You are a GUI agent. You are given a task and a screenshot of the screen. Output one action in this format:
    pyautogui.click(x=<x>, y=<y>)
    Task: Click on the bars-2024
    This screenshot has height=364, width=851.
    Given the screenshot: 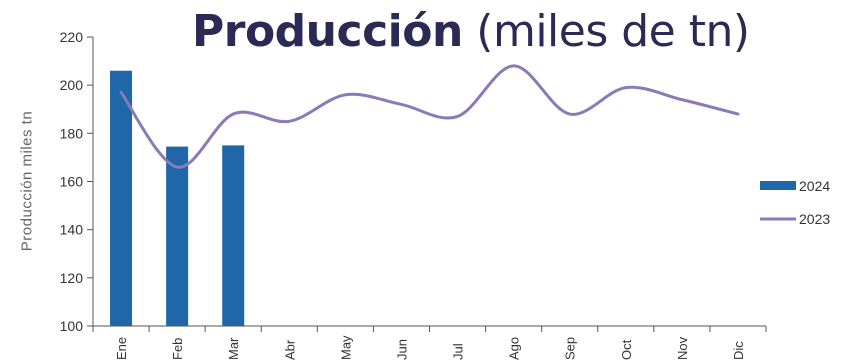 What is the action you would take?
    pyautogui.click(x=177, y=198)
    